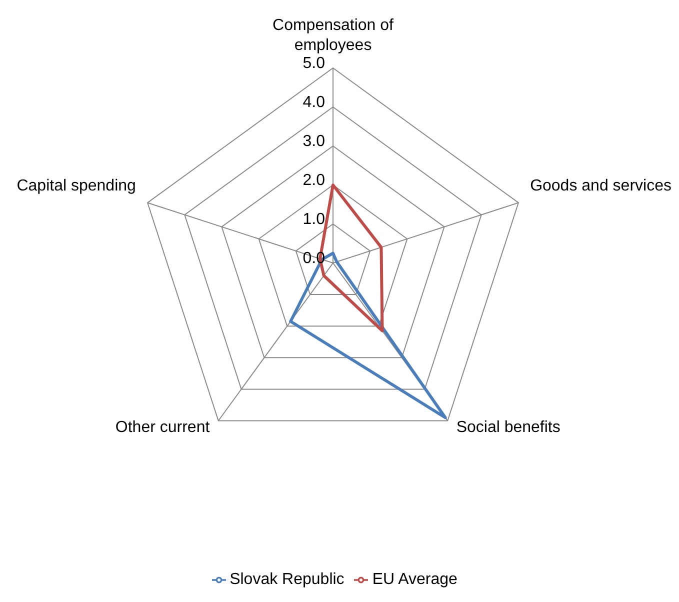 This screenshot has width=679, height=602. I want to click on spoke-label: Social benefits, so click(508, 427).